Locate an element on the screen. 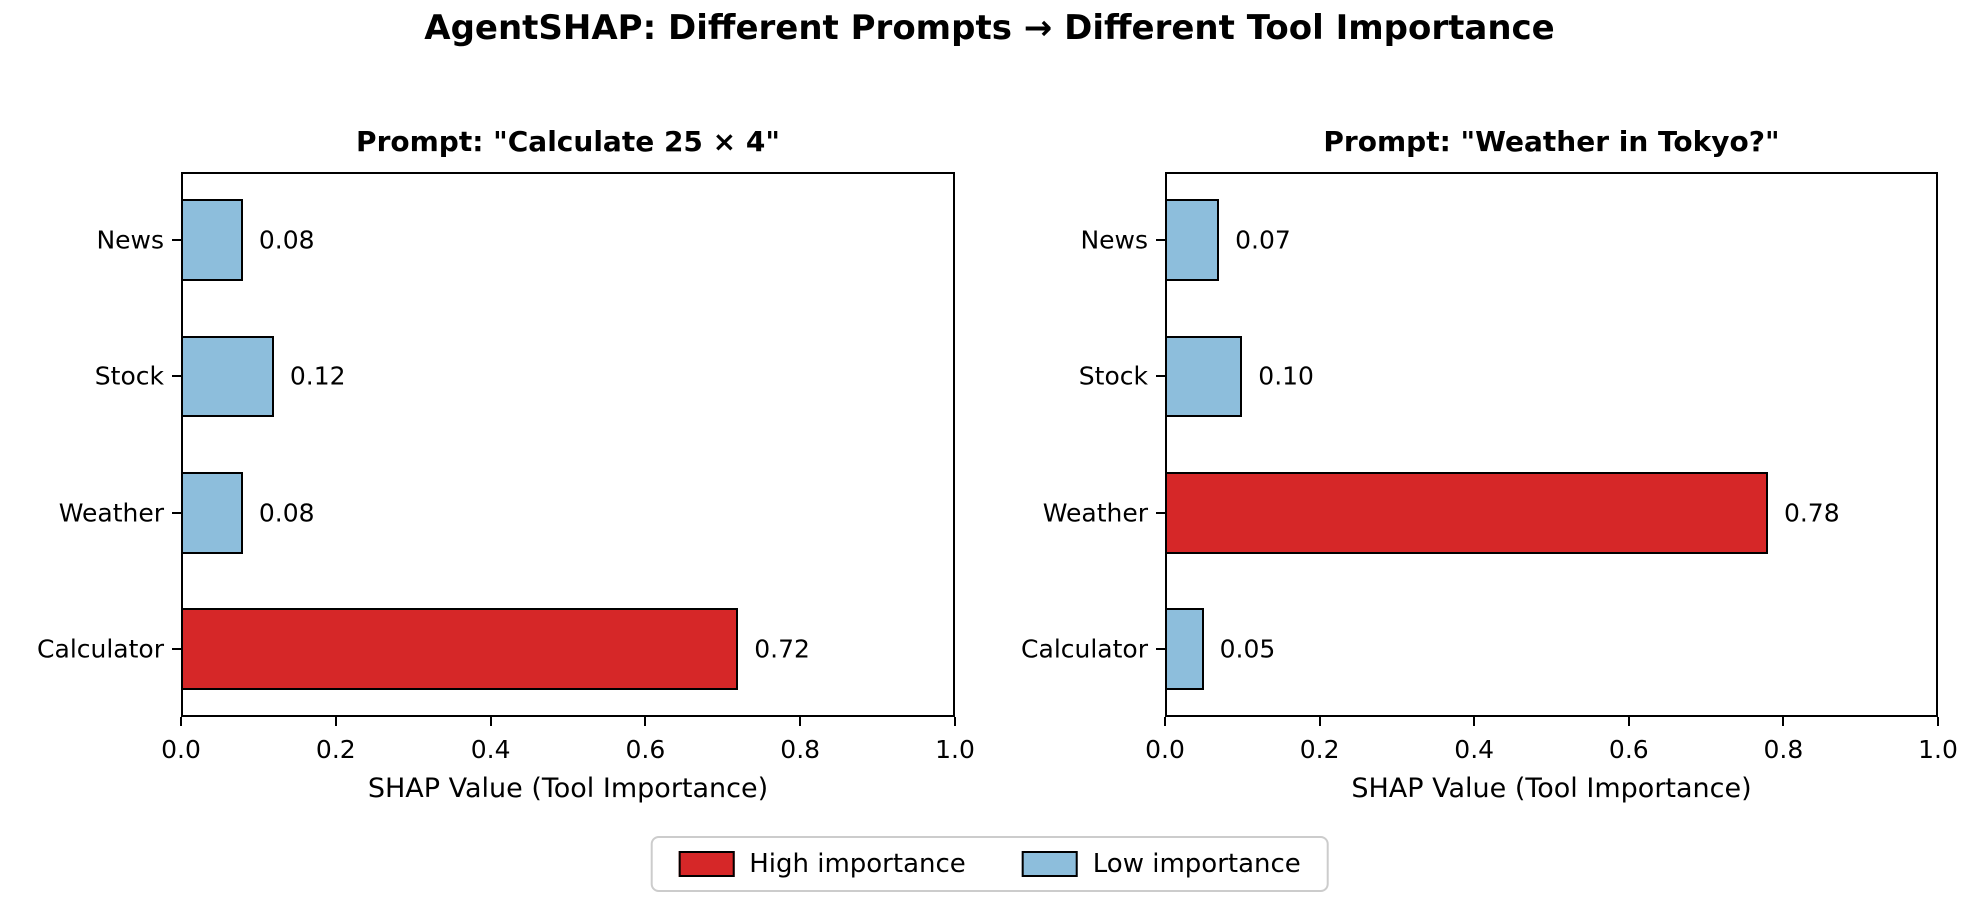 This screenshot has width=1979, height=904. value-label-news: 0.07 is located at coordinates (1263, 240).